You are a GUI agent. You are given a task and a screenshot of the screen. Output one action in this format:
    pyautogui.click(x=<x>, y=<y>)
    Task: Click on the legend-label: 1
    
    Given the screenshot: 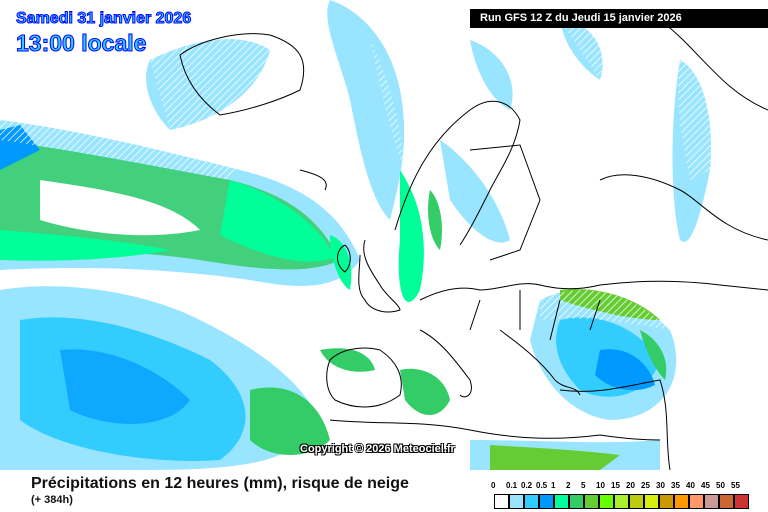 What is the action you would take?
    pyautogui.click(x=553, y=485)
    